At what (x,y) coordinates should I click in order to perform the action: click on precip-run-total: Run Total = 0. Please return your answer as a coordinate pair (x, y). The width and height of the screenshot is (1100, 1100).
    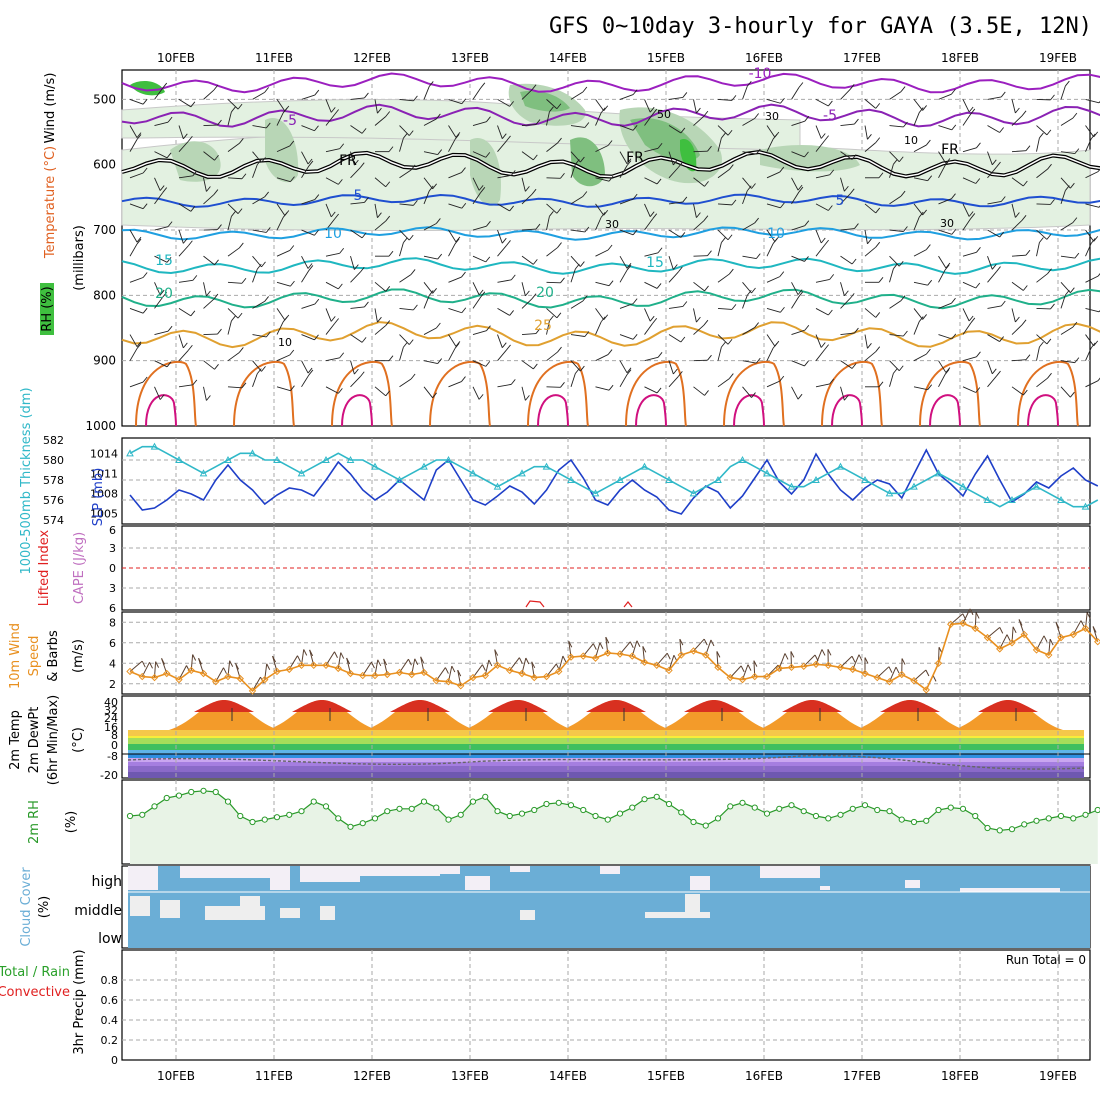
    Looking at the image, I should click on (1046, 960).